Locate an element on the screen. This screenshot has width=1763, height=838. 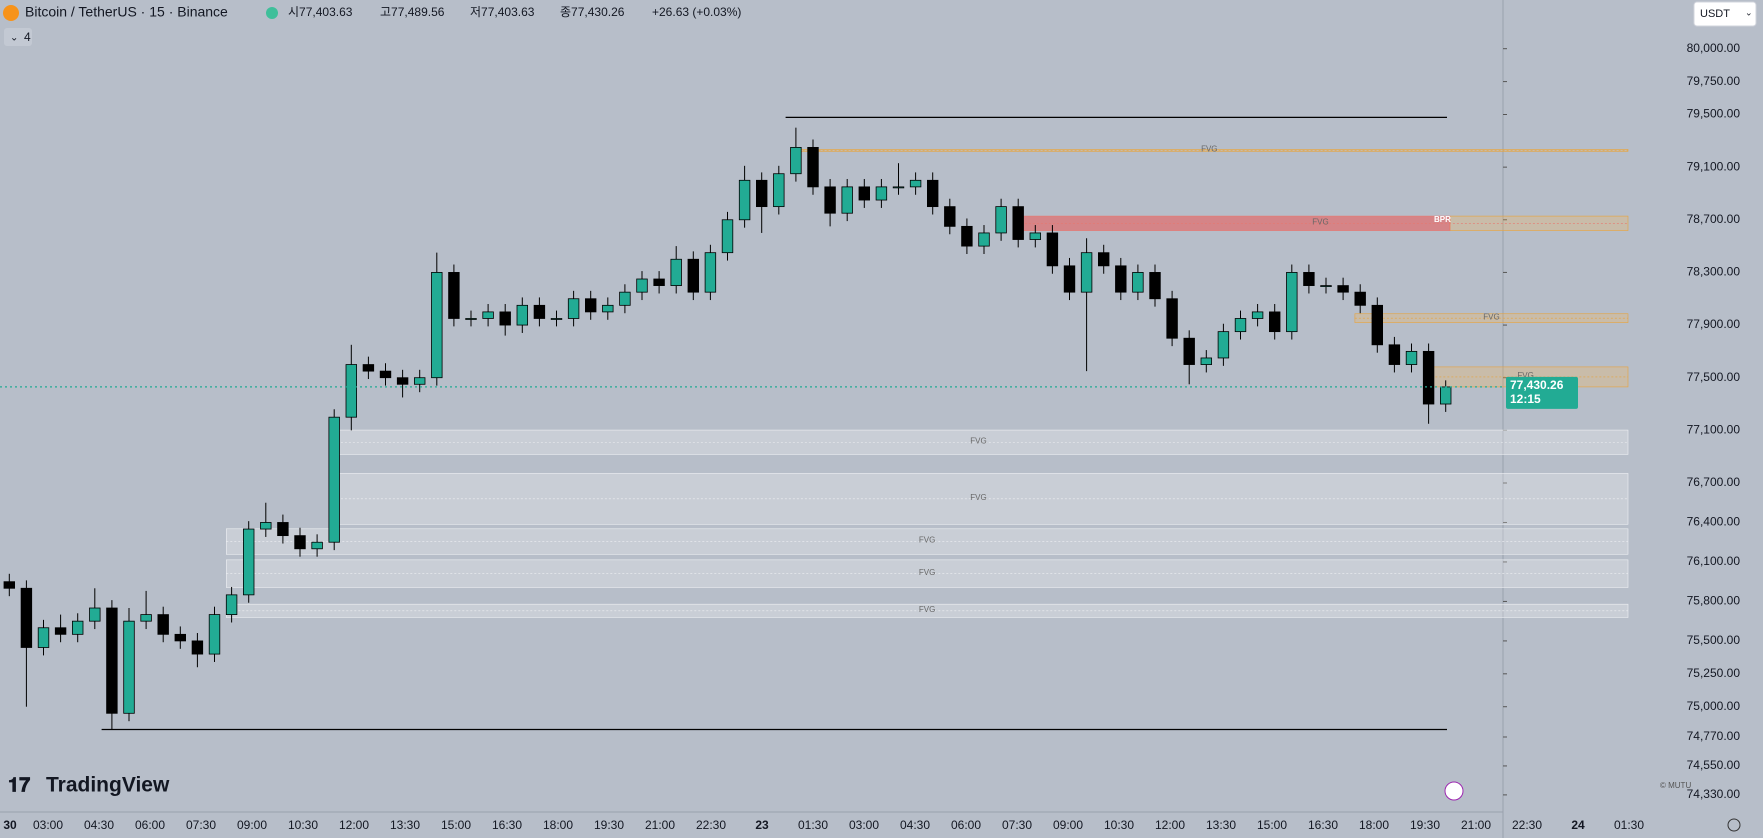
logo-mark: 𝟏𝟕 is located at coordinates (19, 785).